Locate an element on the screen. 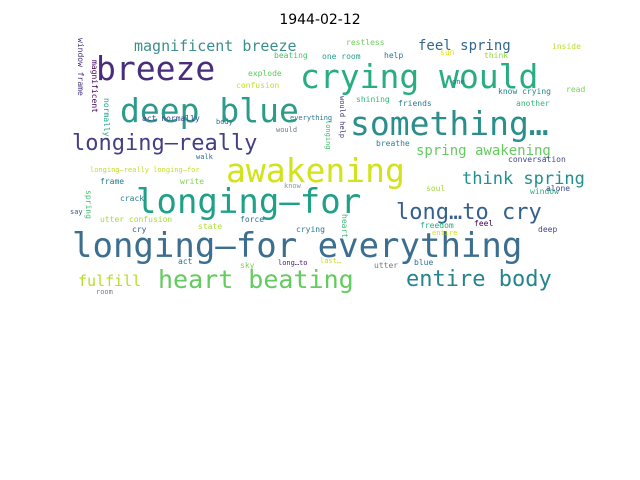  word-think: think is located at coordinates (496, 55).